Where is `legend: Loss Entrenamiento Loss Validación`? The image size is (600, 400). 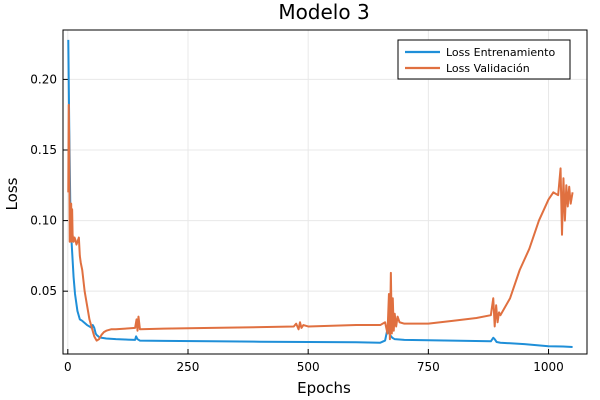
legend: Loss Entrenamiento Loss Validación is located at coordinates (484, 59).